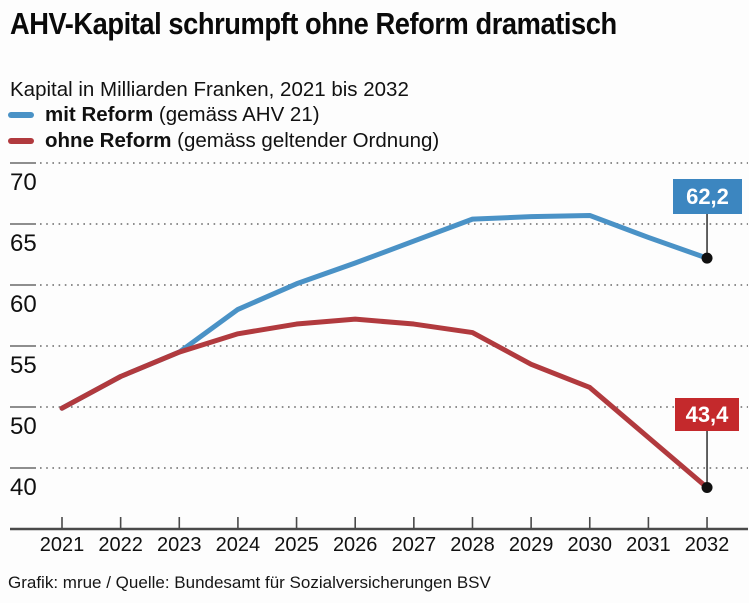 This screenshot has width=749, height=603. Describe the element at coordinates (179, 545) in the screenshot. I see `x-tick-label: 2023` at that location.